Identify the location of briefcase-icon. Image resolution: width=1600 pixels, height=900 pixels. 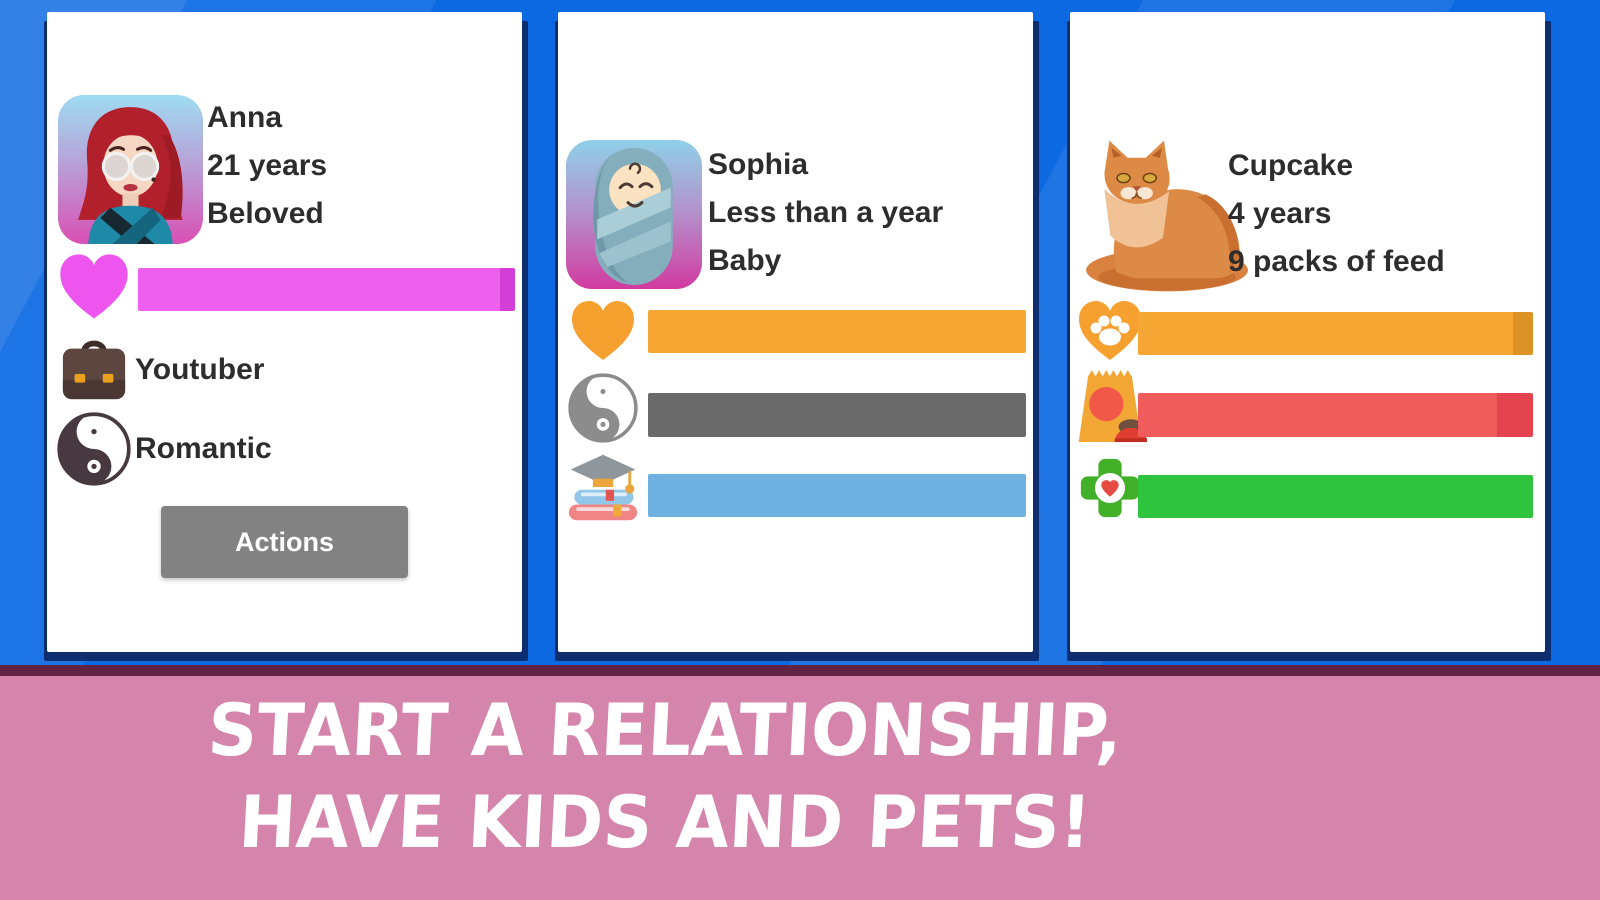
(94, 370).